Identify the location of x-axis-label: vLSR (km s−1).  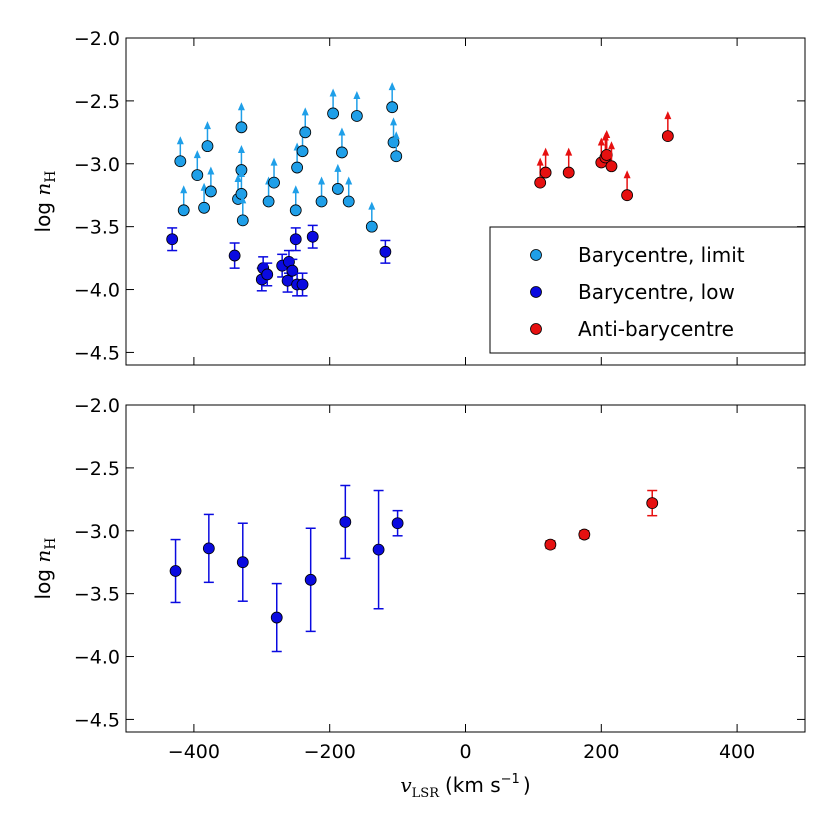
(465, 786).